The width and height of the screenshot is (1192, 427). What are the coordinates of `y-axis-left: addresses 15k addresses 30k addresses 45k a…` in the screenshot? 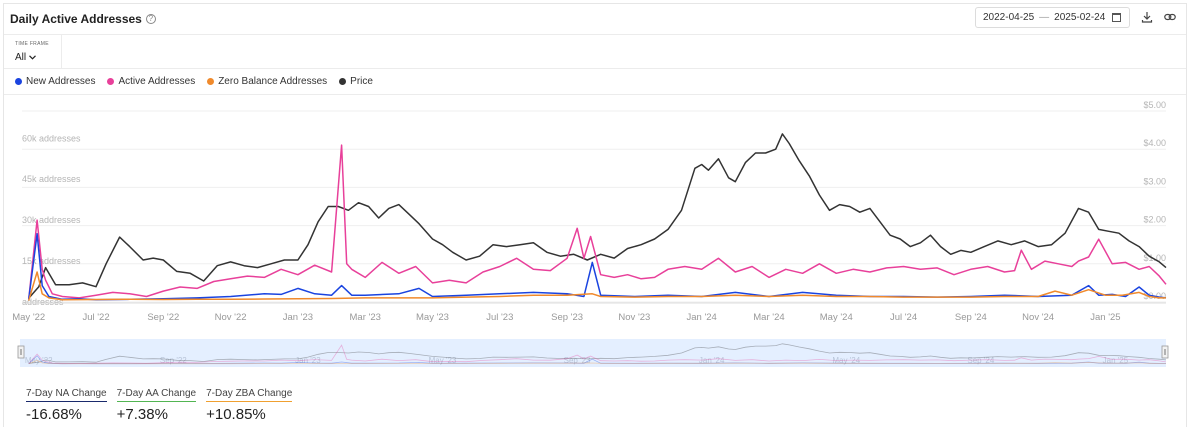 It's located at (51, 220).